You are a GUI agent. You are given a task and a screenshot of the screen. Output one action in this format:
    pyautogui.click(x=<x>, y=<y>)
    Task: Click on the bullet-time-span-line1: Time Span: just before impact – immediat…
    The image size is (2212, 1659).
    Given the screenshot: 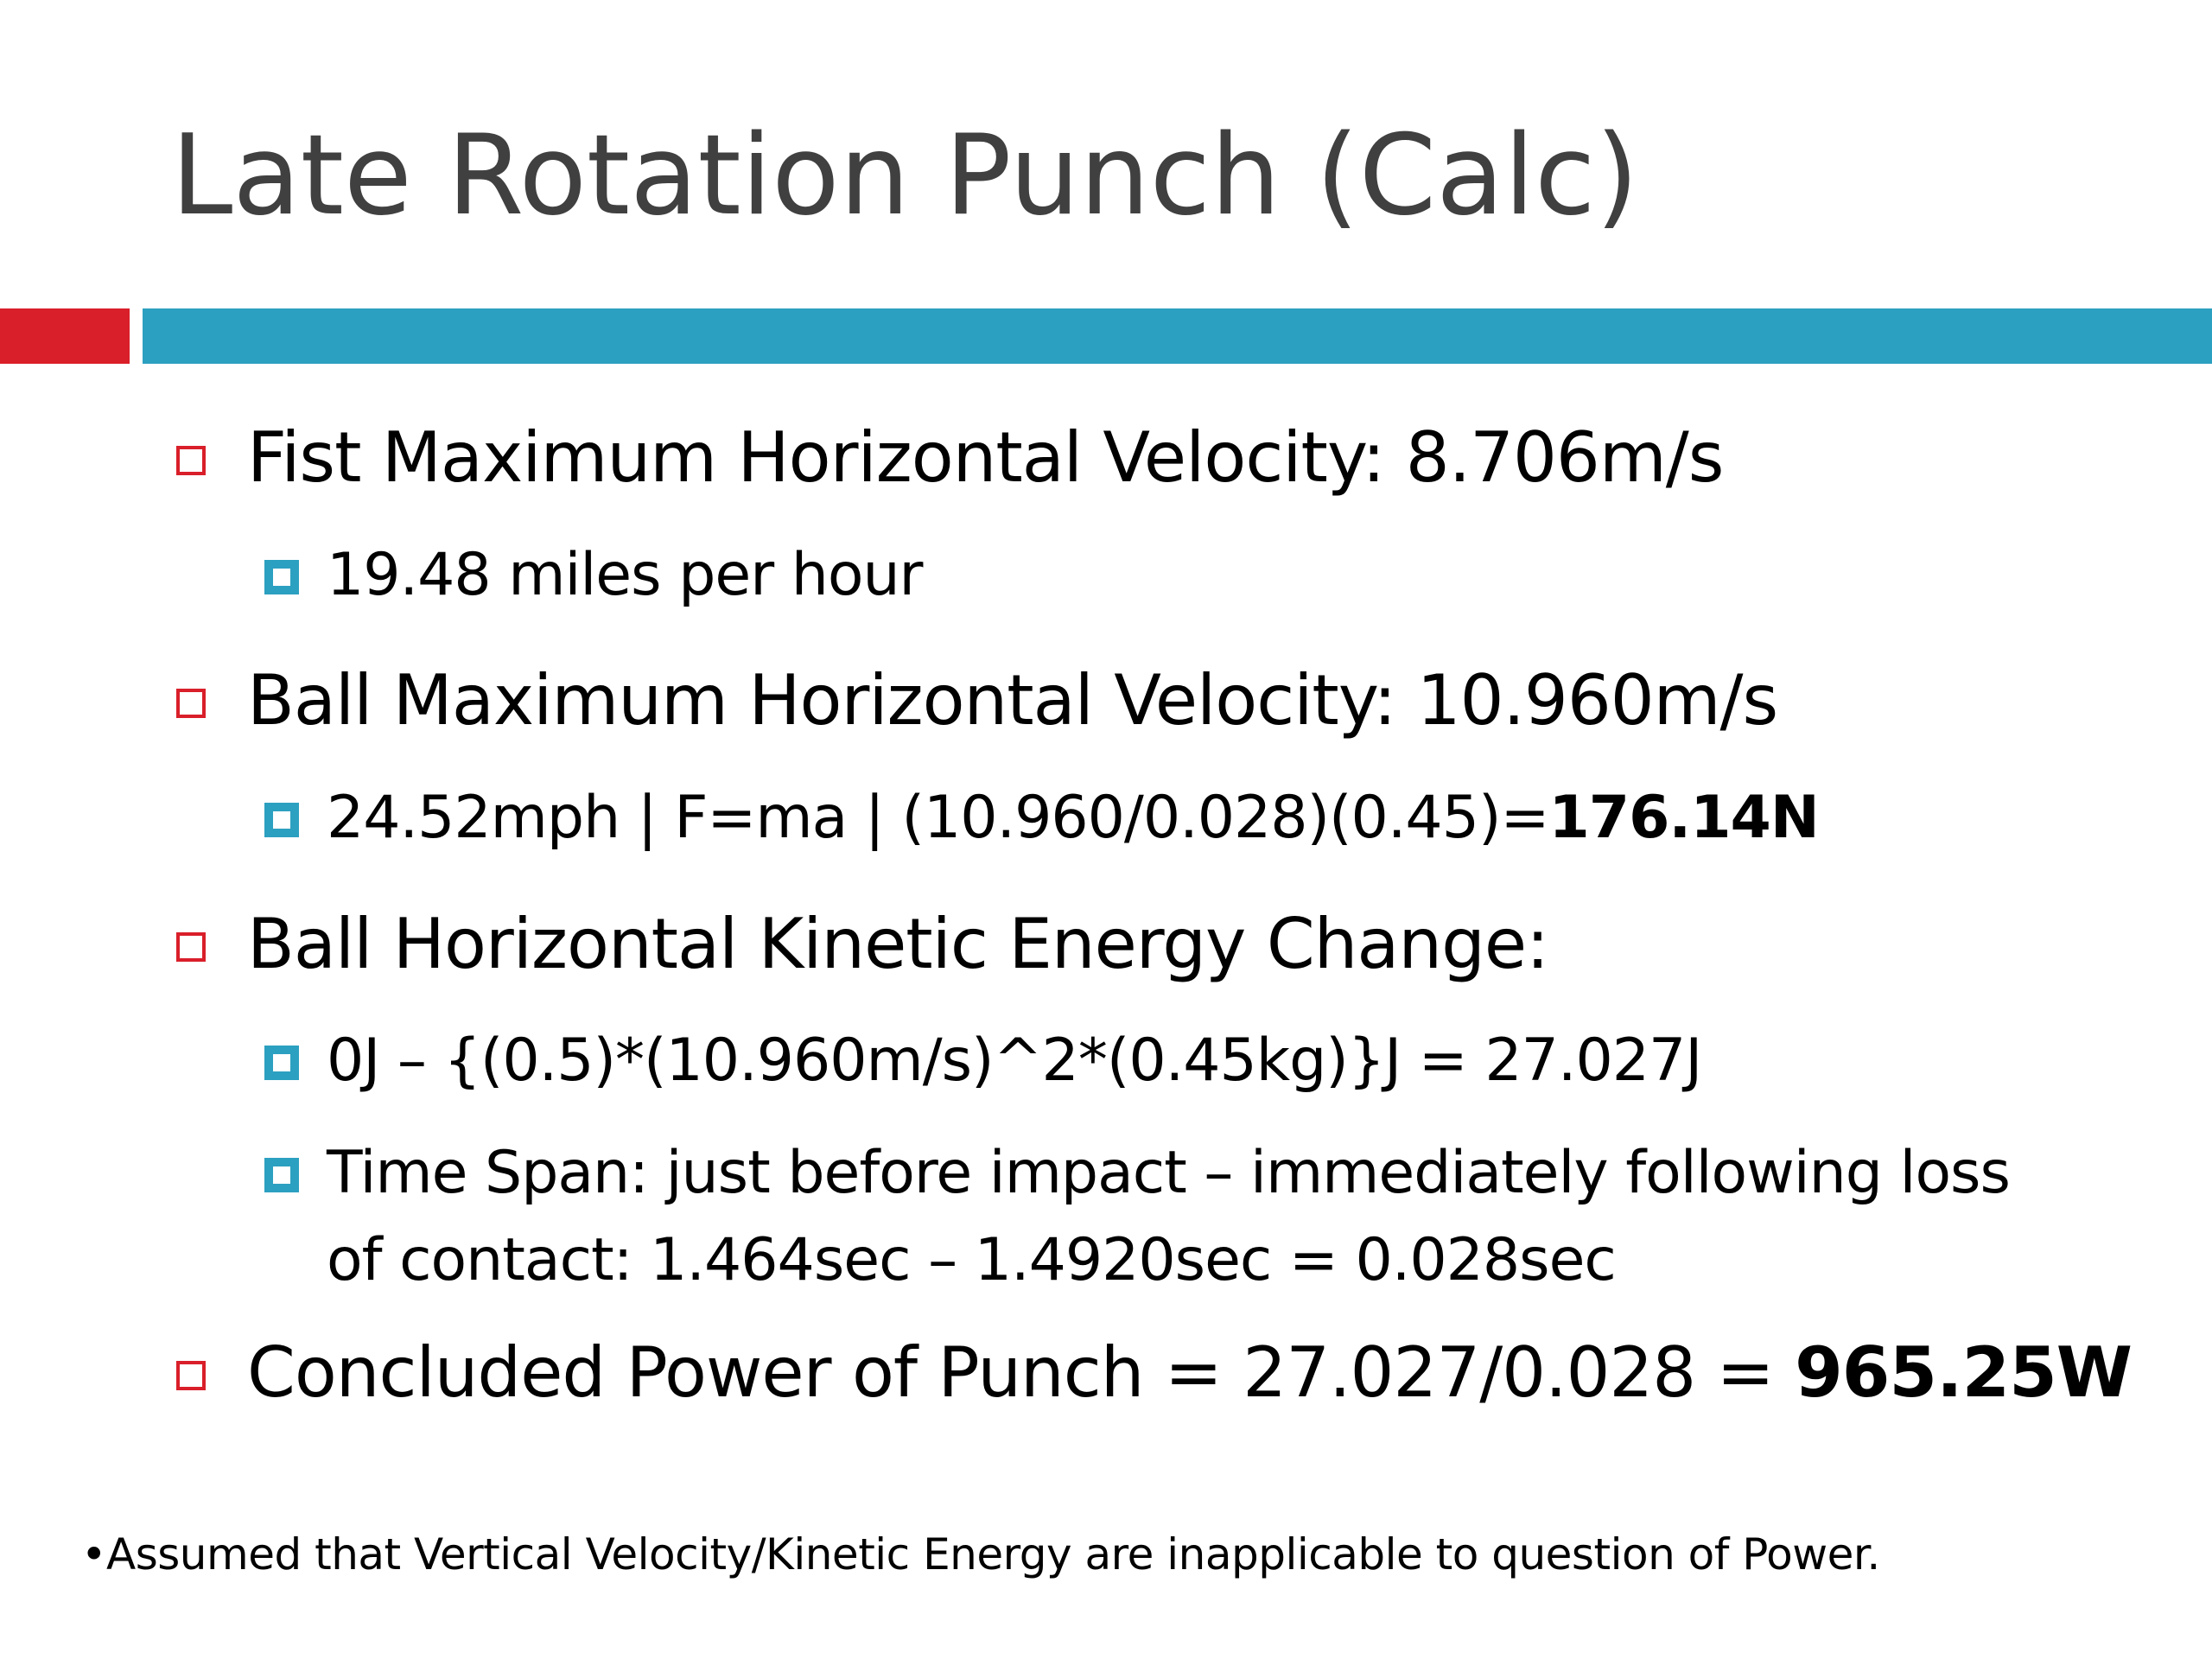 What is the action you would take?
    pyautogui.click(x=1169, y=1173)
    